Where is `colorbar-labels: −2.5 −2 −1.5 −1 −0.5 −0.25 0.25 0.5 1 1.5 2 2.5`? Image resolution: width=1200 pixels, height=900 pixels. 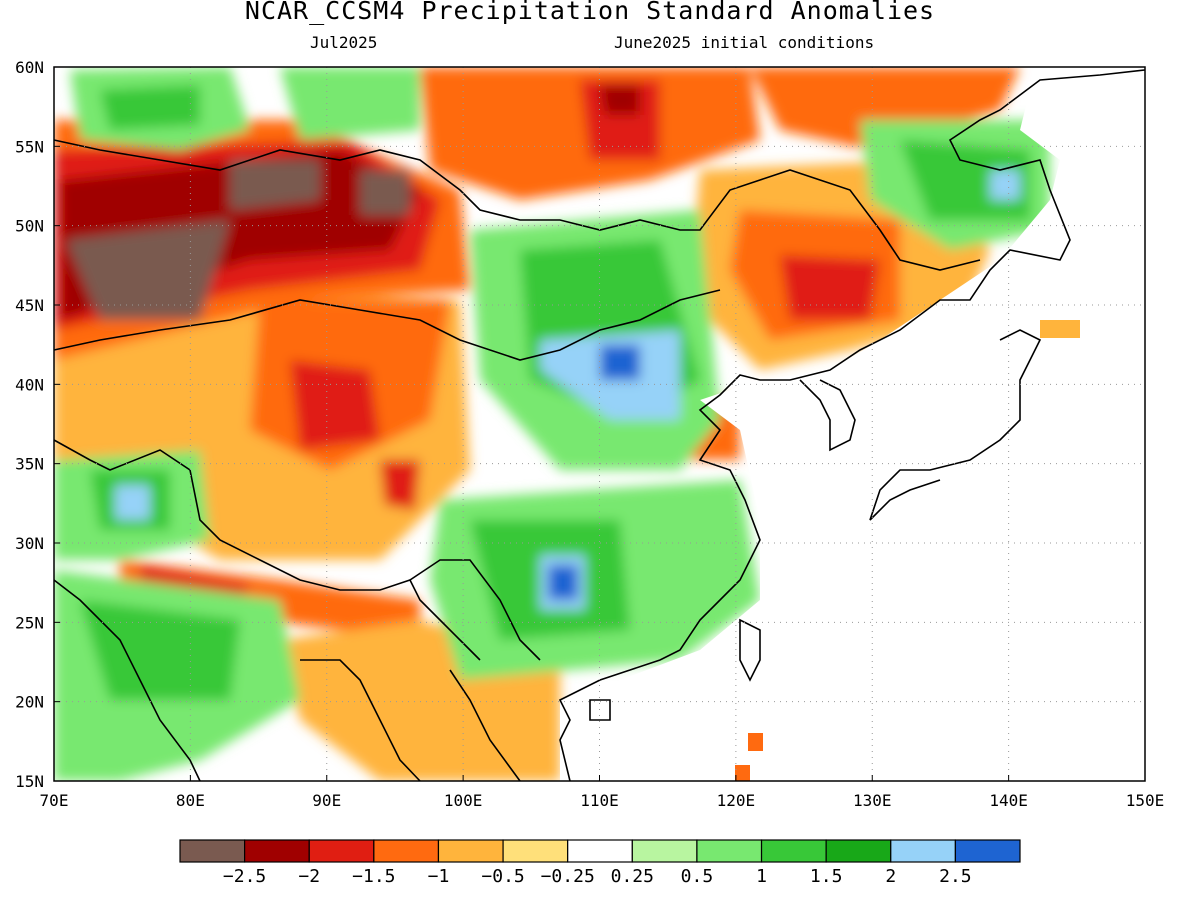
colorbar-labels: −2.5 −2 −1.5 −1 −0.5 −0.25 0.25 0.5 1 1.5 2 2.5 is located at coordinates (597, 876).